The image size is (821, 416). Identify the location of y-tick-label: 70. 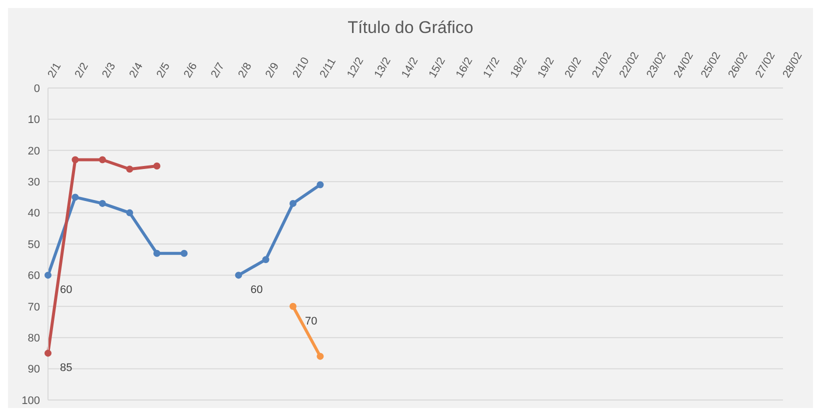
(34, 307).